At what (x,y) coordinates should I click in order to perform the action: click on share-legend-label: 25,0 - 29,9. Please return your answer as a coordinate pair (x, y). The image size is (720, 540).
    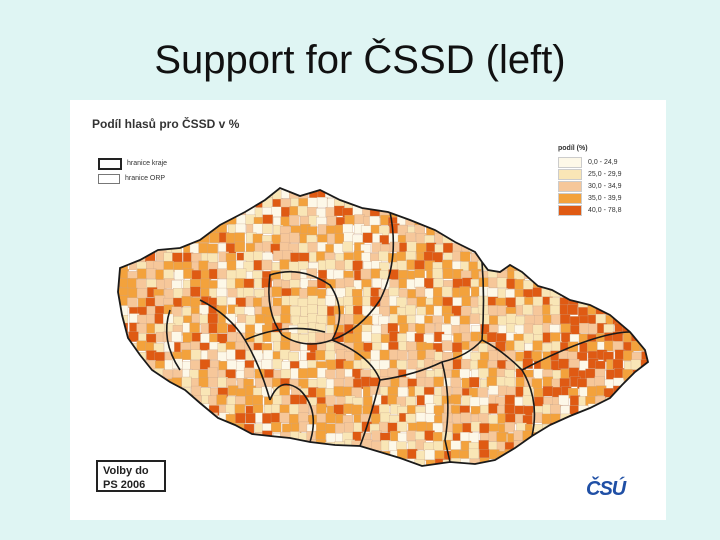
    Looking at the image, I should click on (605, 174).